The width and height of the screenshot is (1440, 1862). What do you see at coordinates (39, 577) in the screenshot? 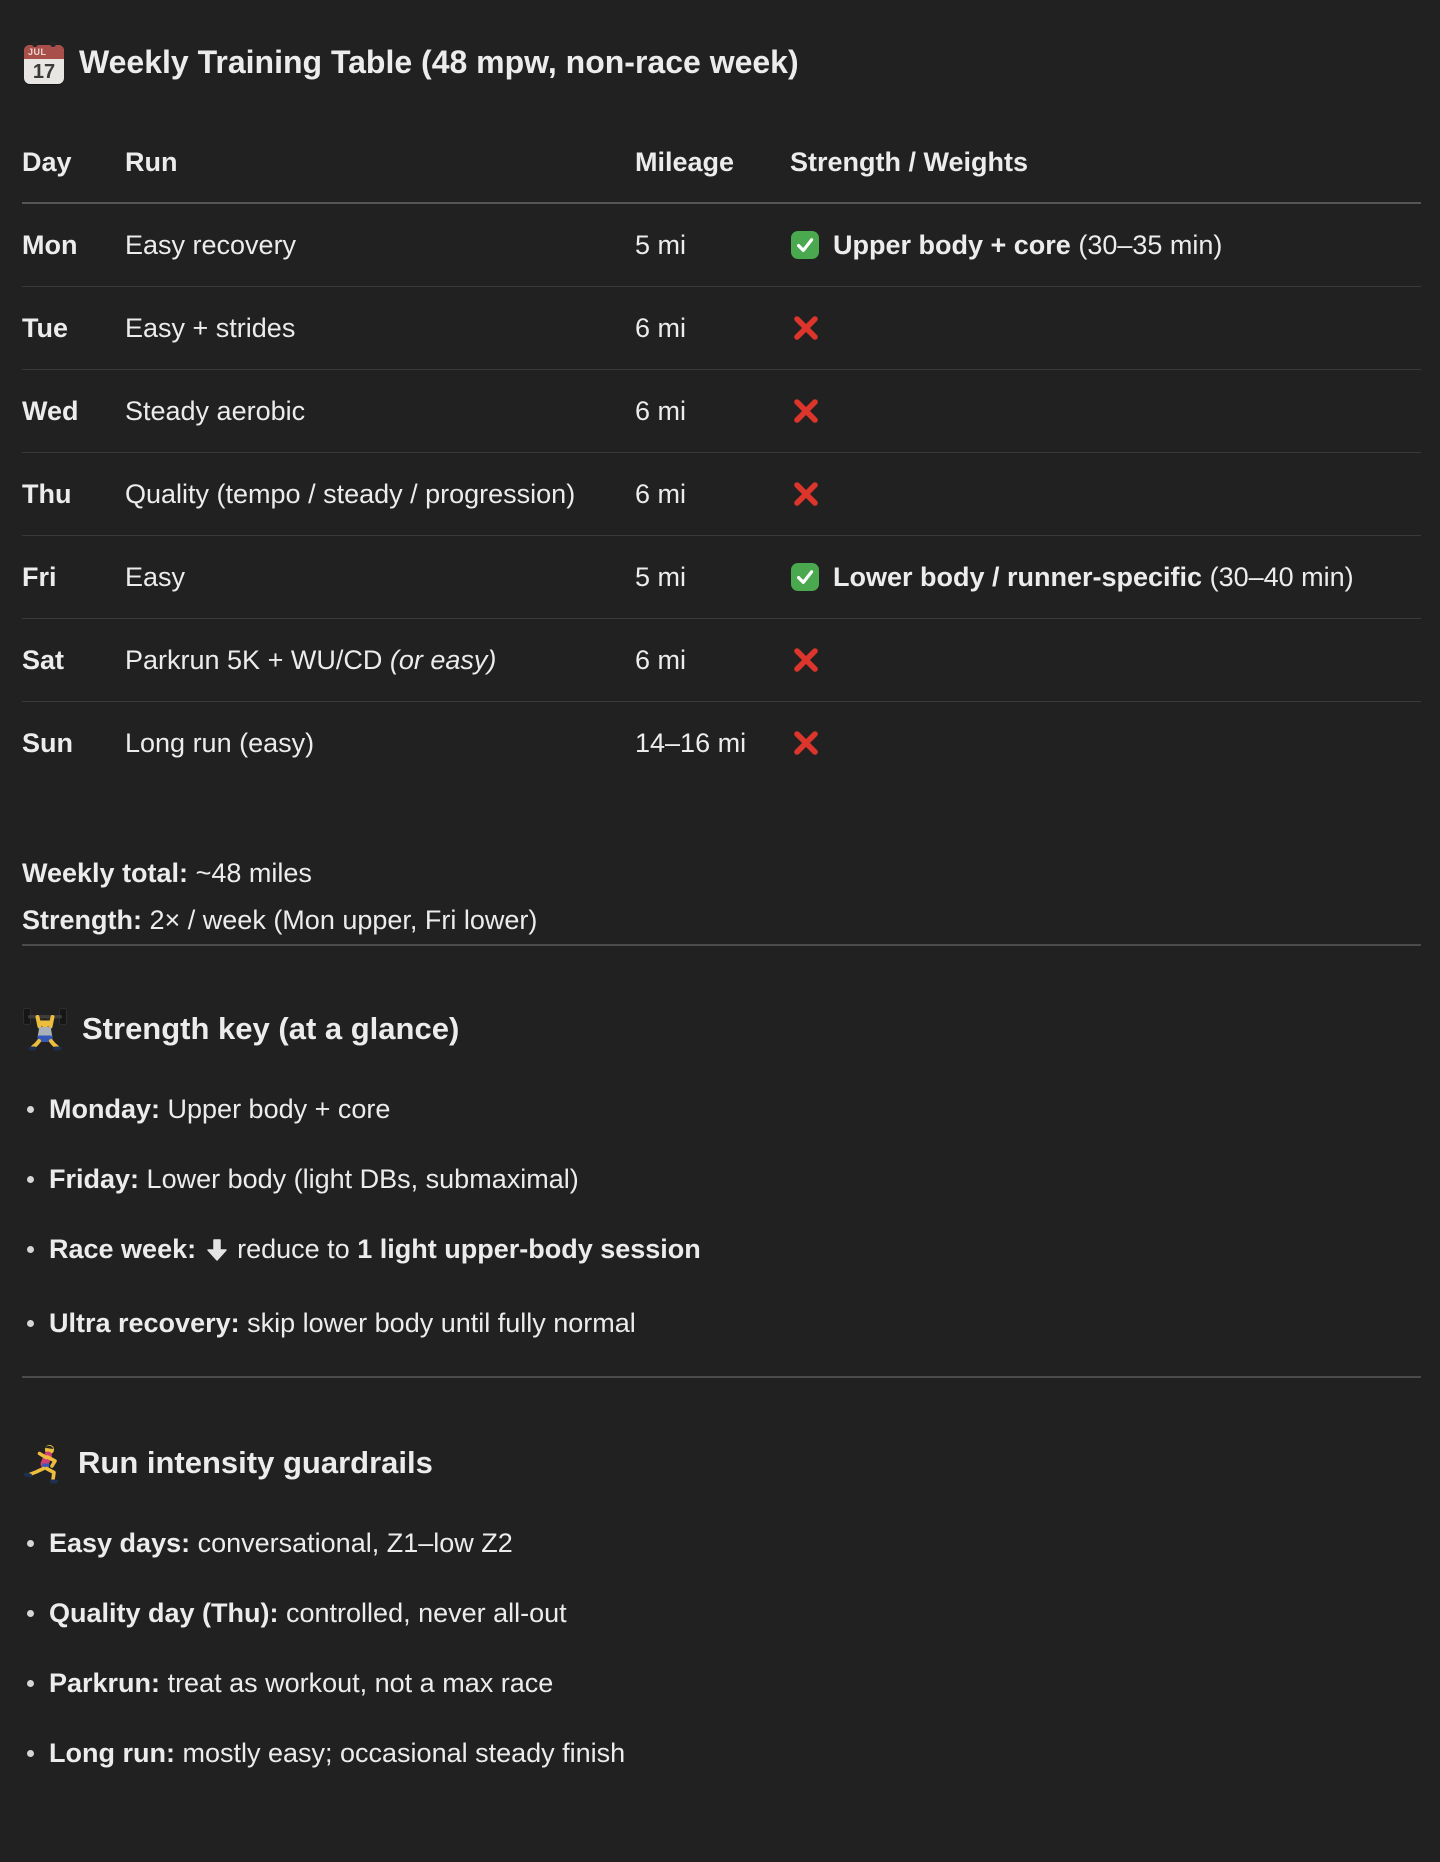
I see `day-cell: Fri` at bounding box center [39, 577].